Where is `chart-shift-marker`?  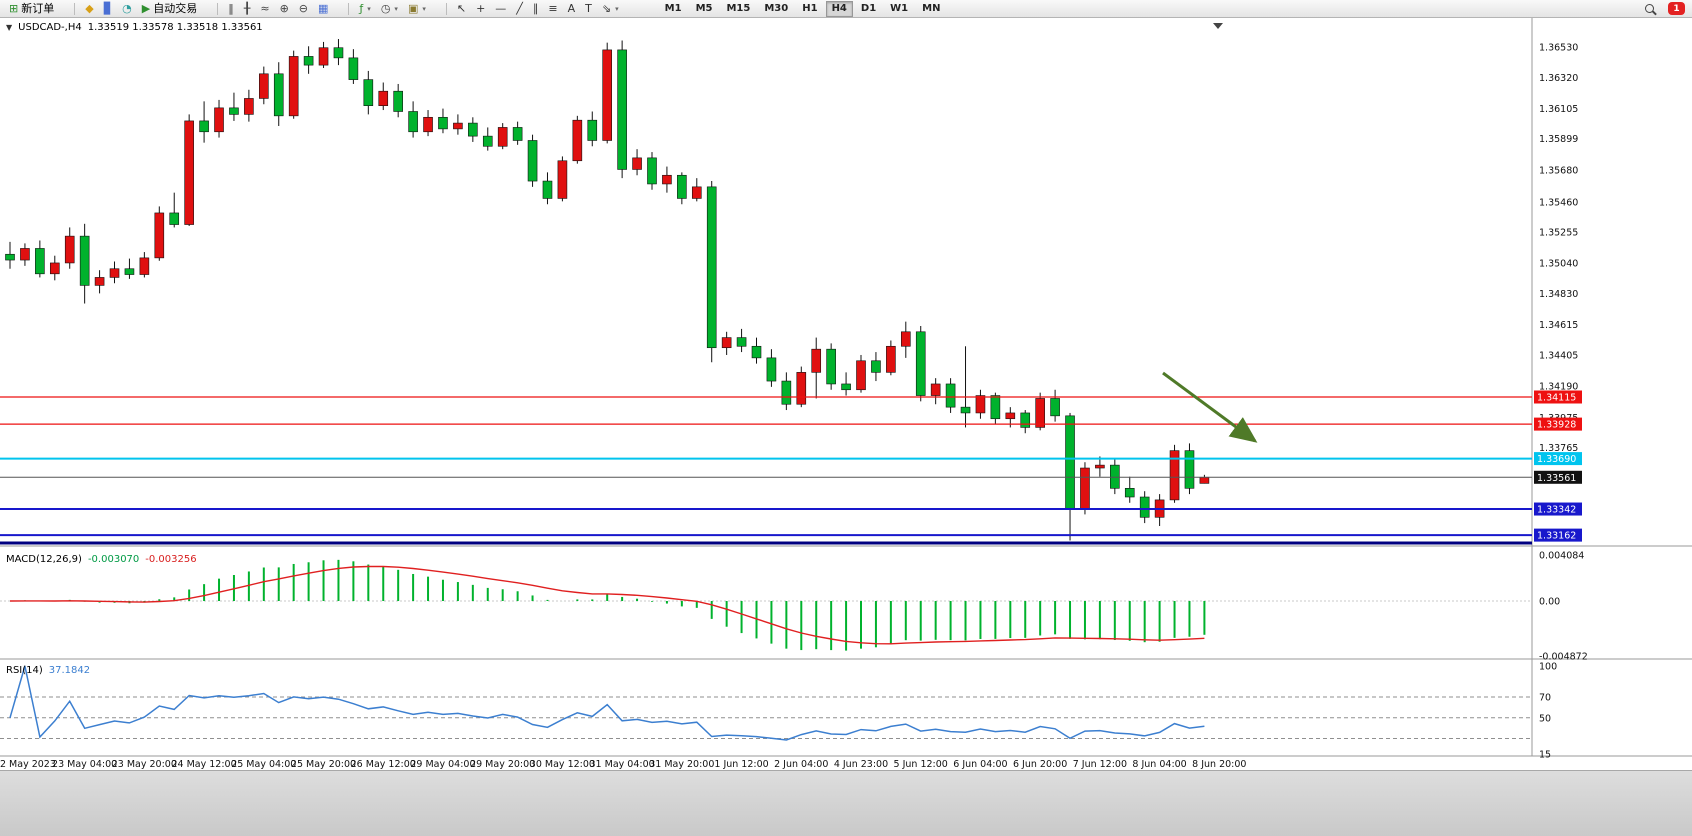 chart-shift-marker is located at coordinates (1218, 26).